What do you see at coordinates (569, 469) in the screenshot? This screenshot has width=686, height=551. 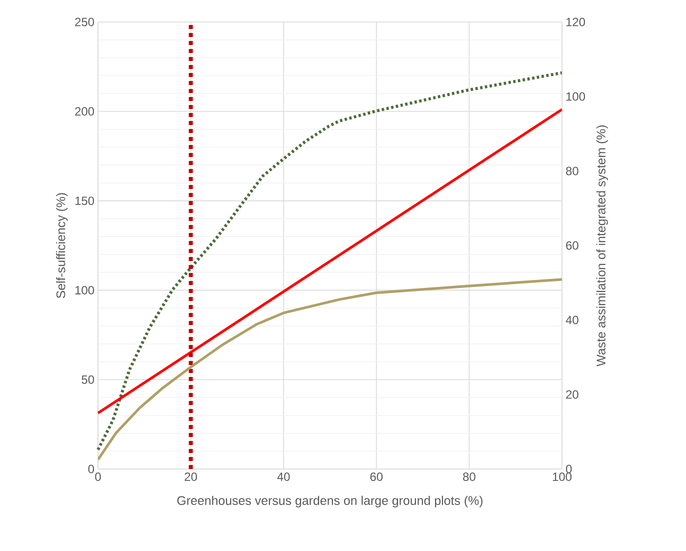 I see `y2-tick-label: 0` at bounding box center [569, 469].